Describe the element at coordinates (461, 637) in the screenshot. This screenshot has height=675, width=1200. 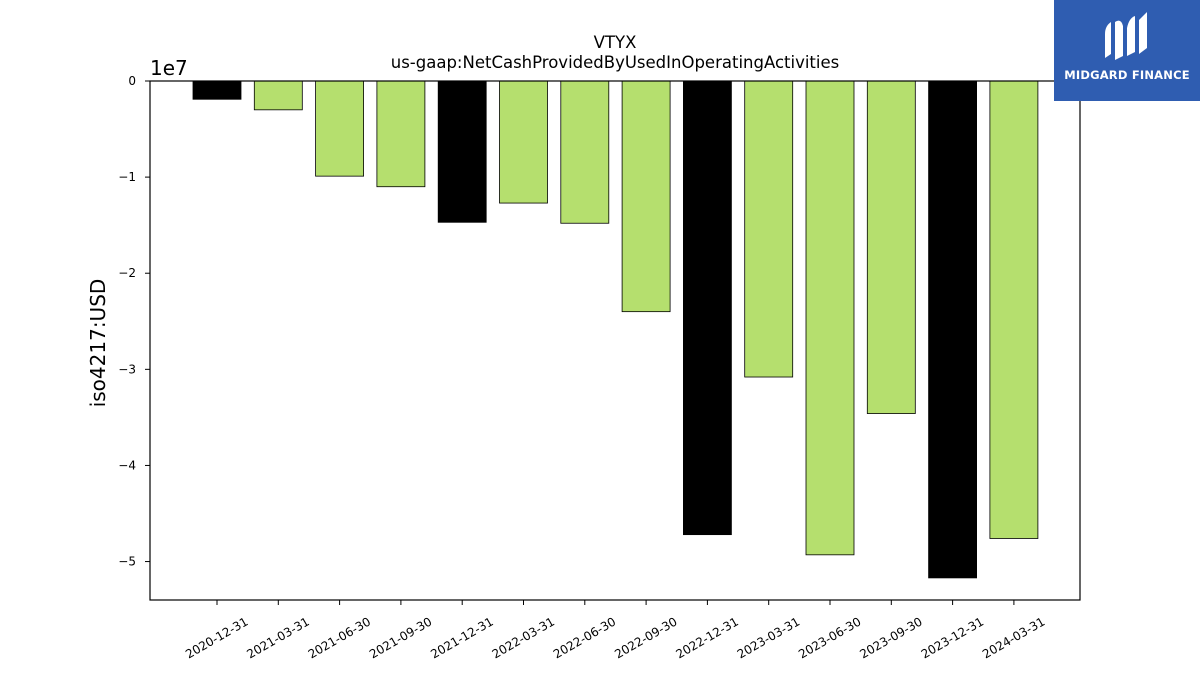
I see `x-tick-label: 2021-12-31` at that location.